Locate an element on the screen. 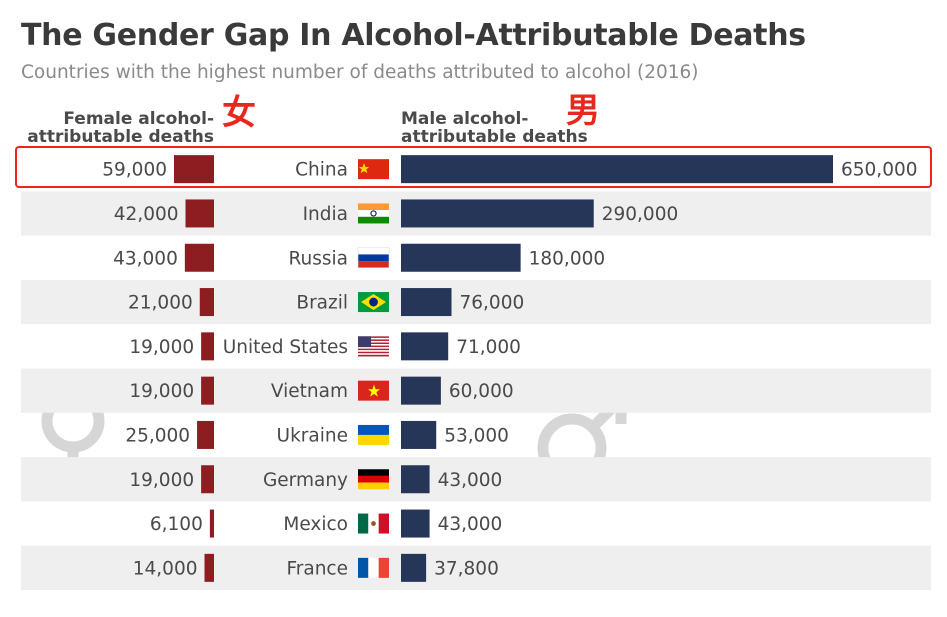 The width and height of the screenshot is (947, 617). female-column-header: Female alcohol- attributable deaths is located at coordinates (120, 128).